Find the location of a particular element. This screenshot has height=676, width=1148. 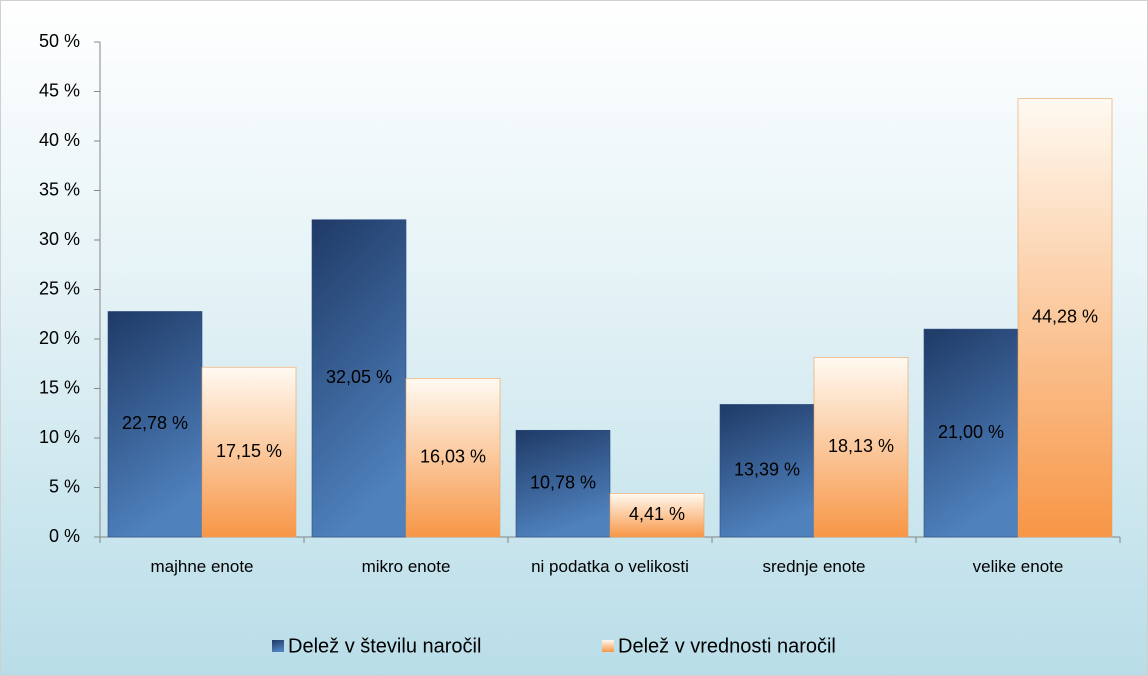

x-tick-label: ni podatka o velikosti is located at coordinates (610, 566).